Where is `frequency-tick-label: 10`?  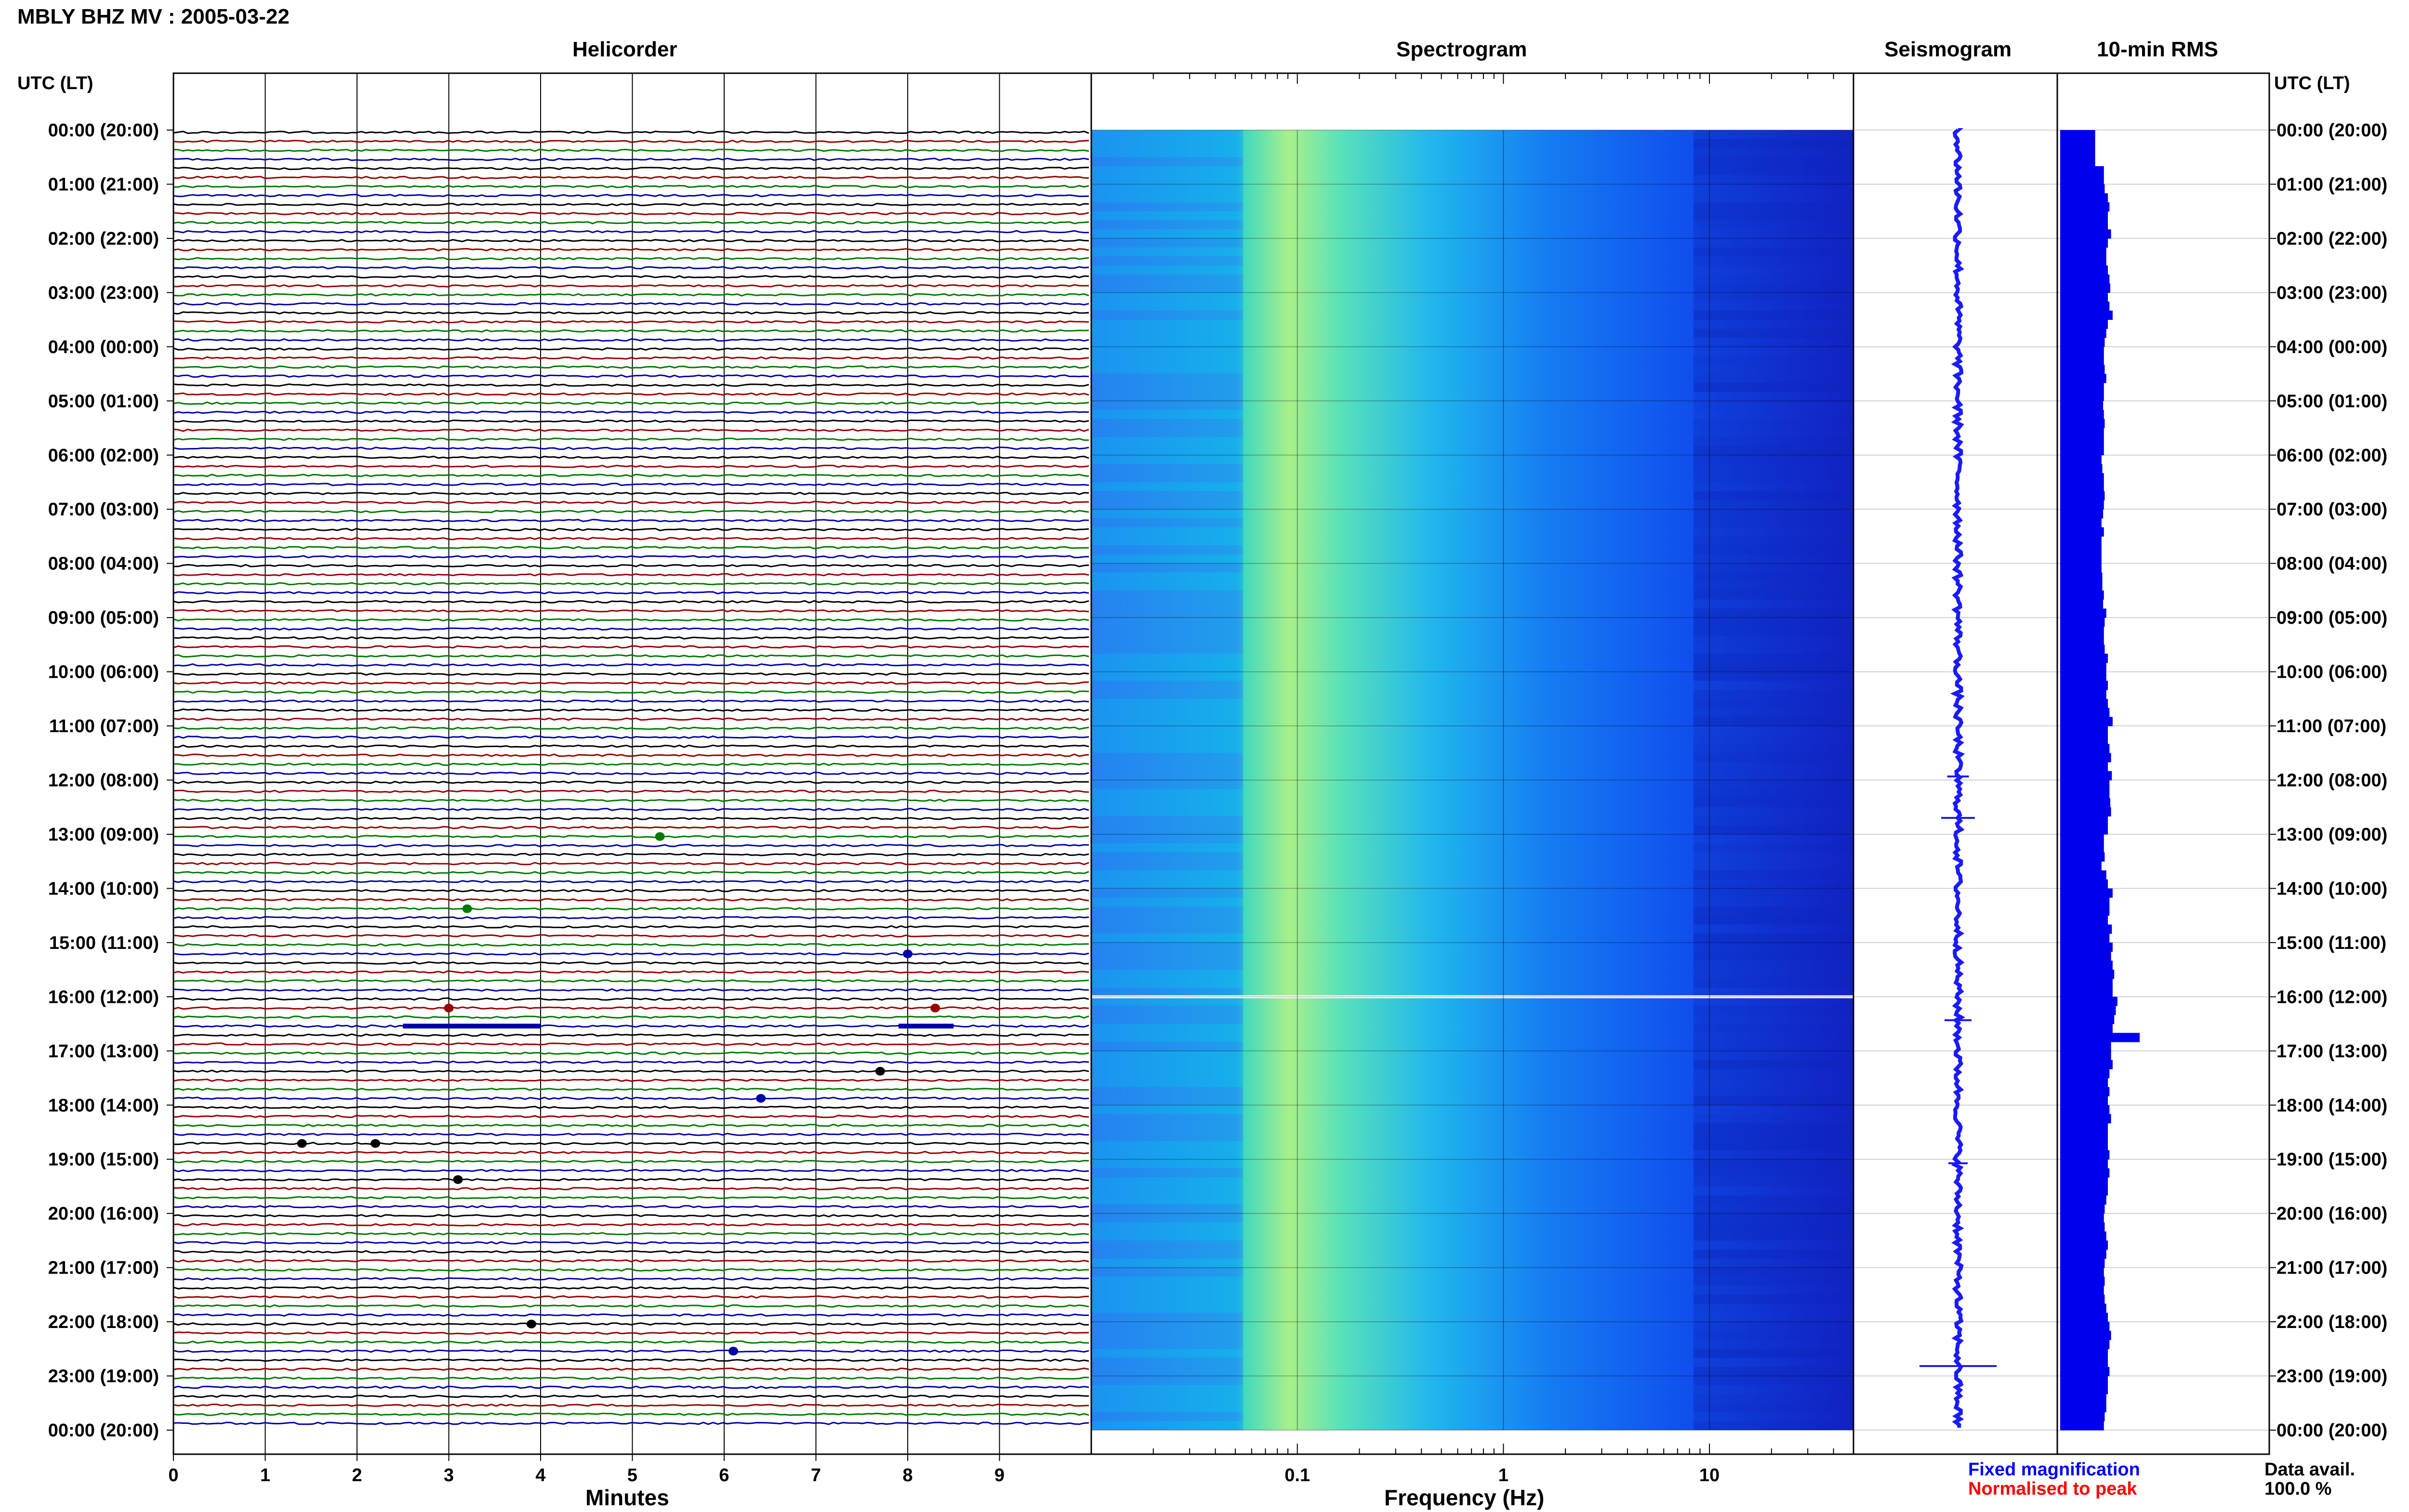
frequency-tick-label: 10 is located at coordinates (1710, 1475).